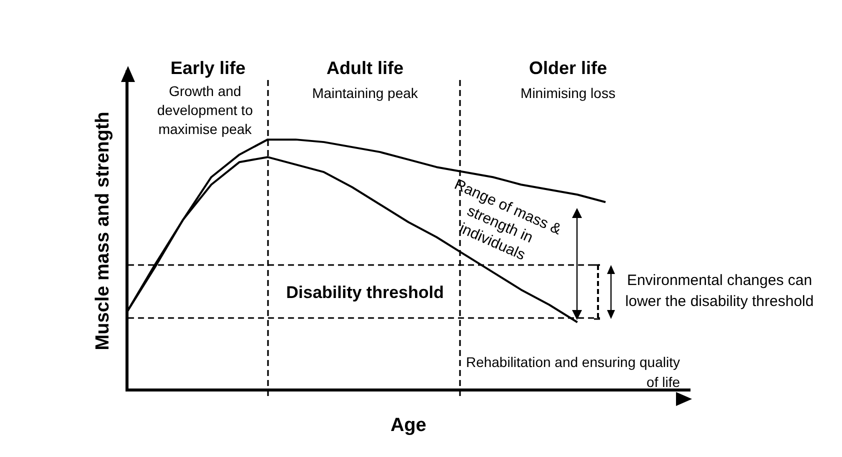 The height and width of the screenshot is (457, 842). Describe the element at coordinates (365, 292) in the screenshot. I see `annotation: Disability threshold` at that location.